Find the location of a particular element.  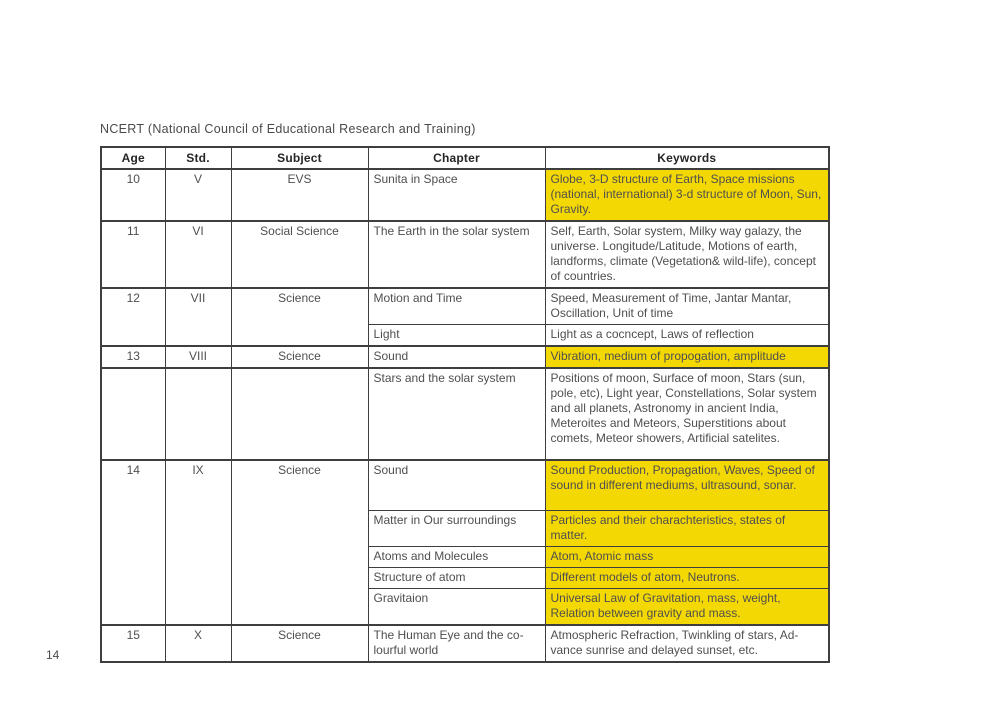

std-cell: VI is located at coordinates (198, 254).